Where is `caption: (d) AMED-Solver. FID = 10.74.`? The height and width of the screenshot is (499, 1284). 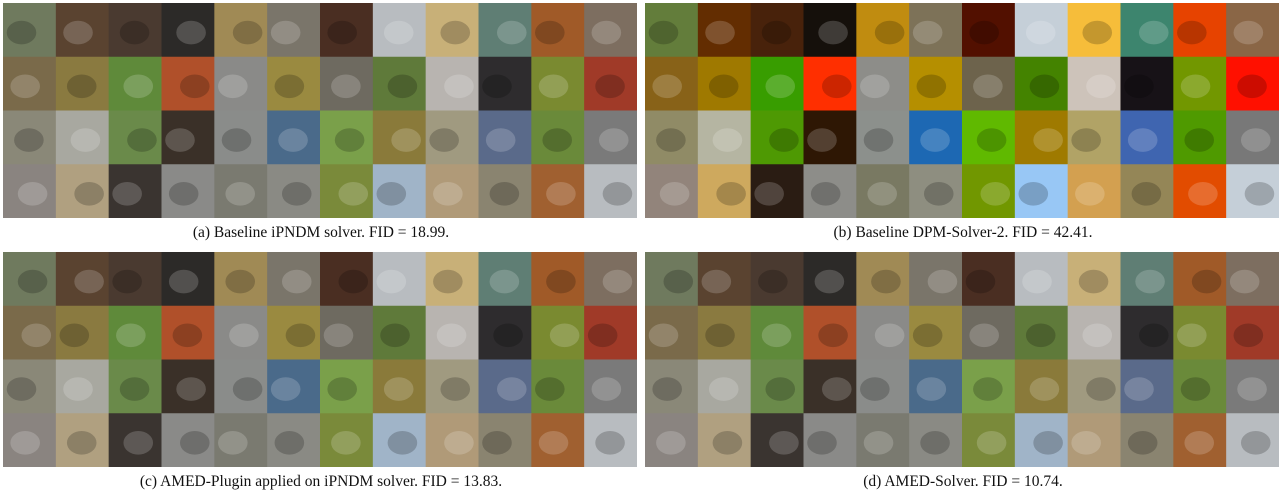
caption: (d) AMED-Solver. FID = 10.74. is located at coordinates (963, 481).